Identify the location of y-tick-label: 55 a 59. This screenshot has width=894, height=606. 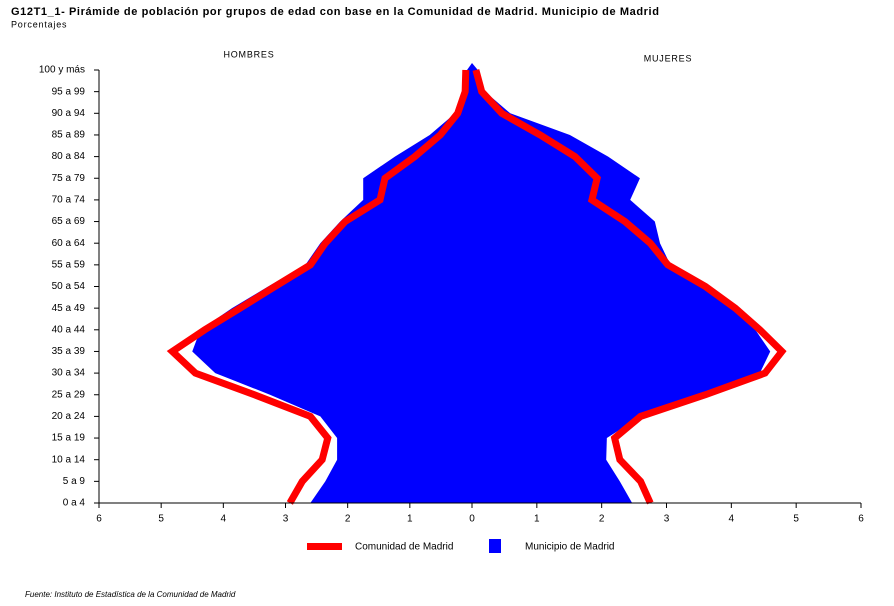
(69, 264).